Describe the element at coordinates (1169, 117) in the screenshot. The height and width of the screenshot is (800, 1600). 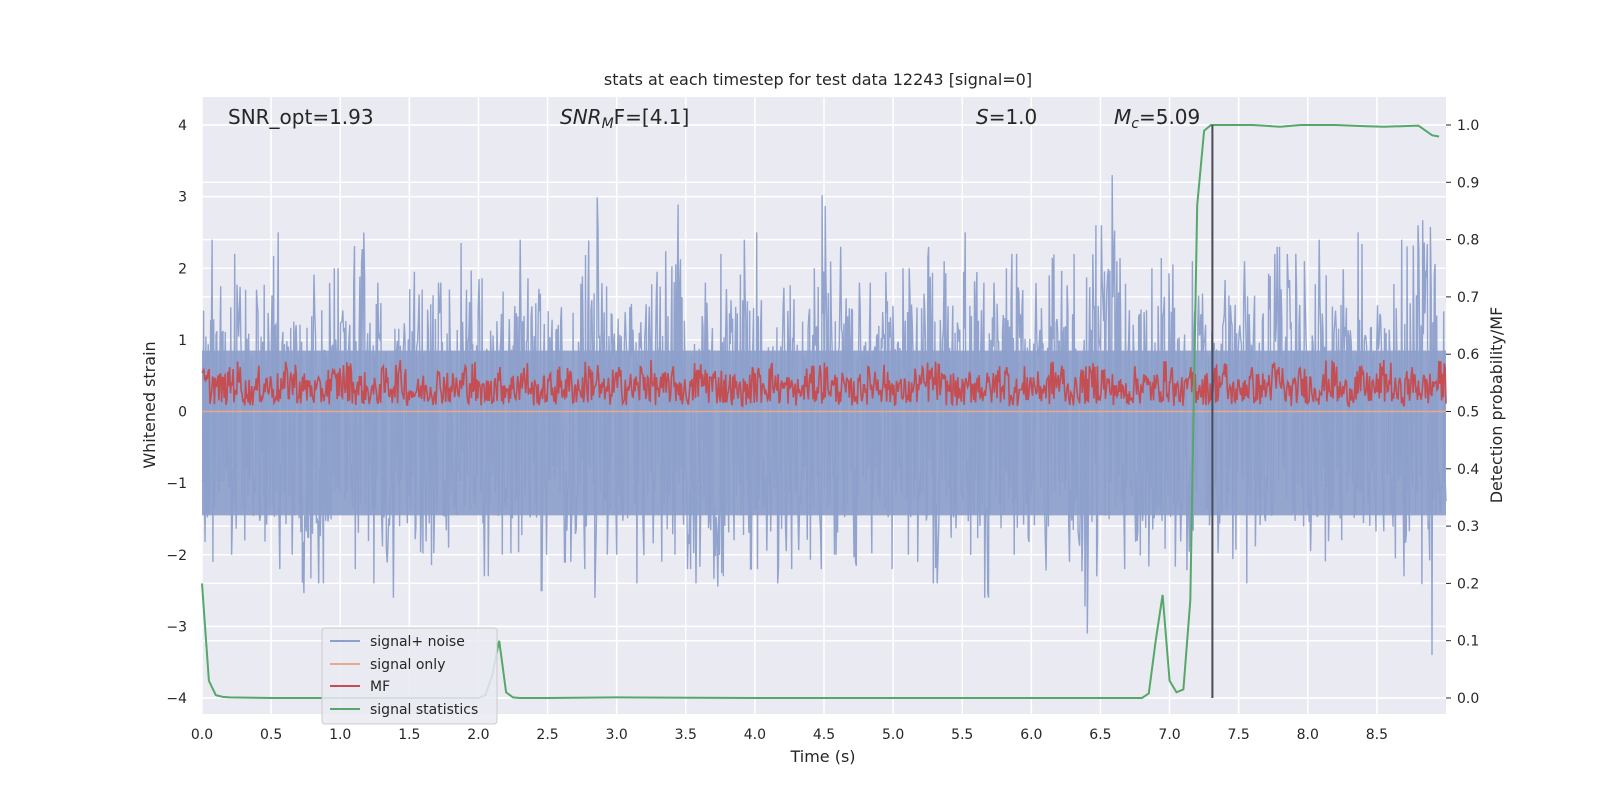
I see `mc-value: =5.09` at that location.